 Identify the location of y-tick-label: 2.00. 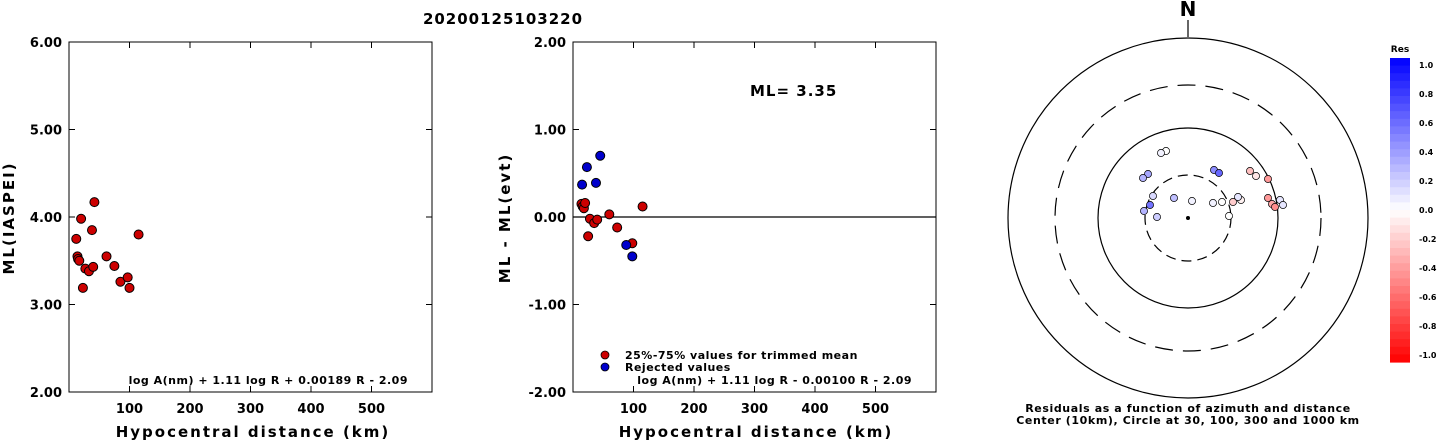
(550, 43).